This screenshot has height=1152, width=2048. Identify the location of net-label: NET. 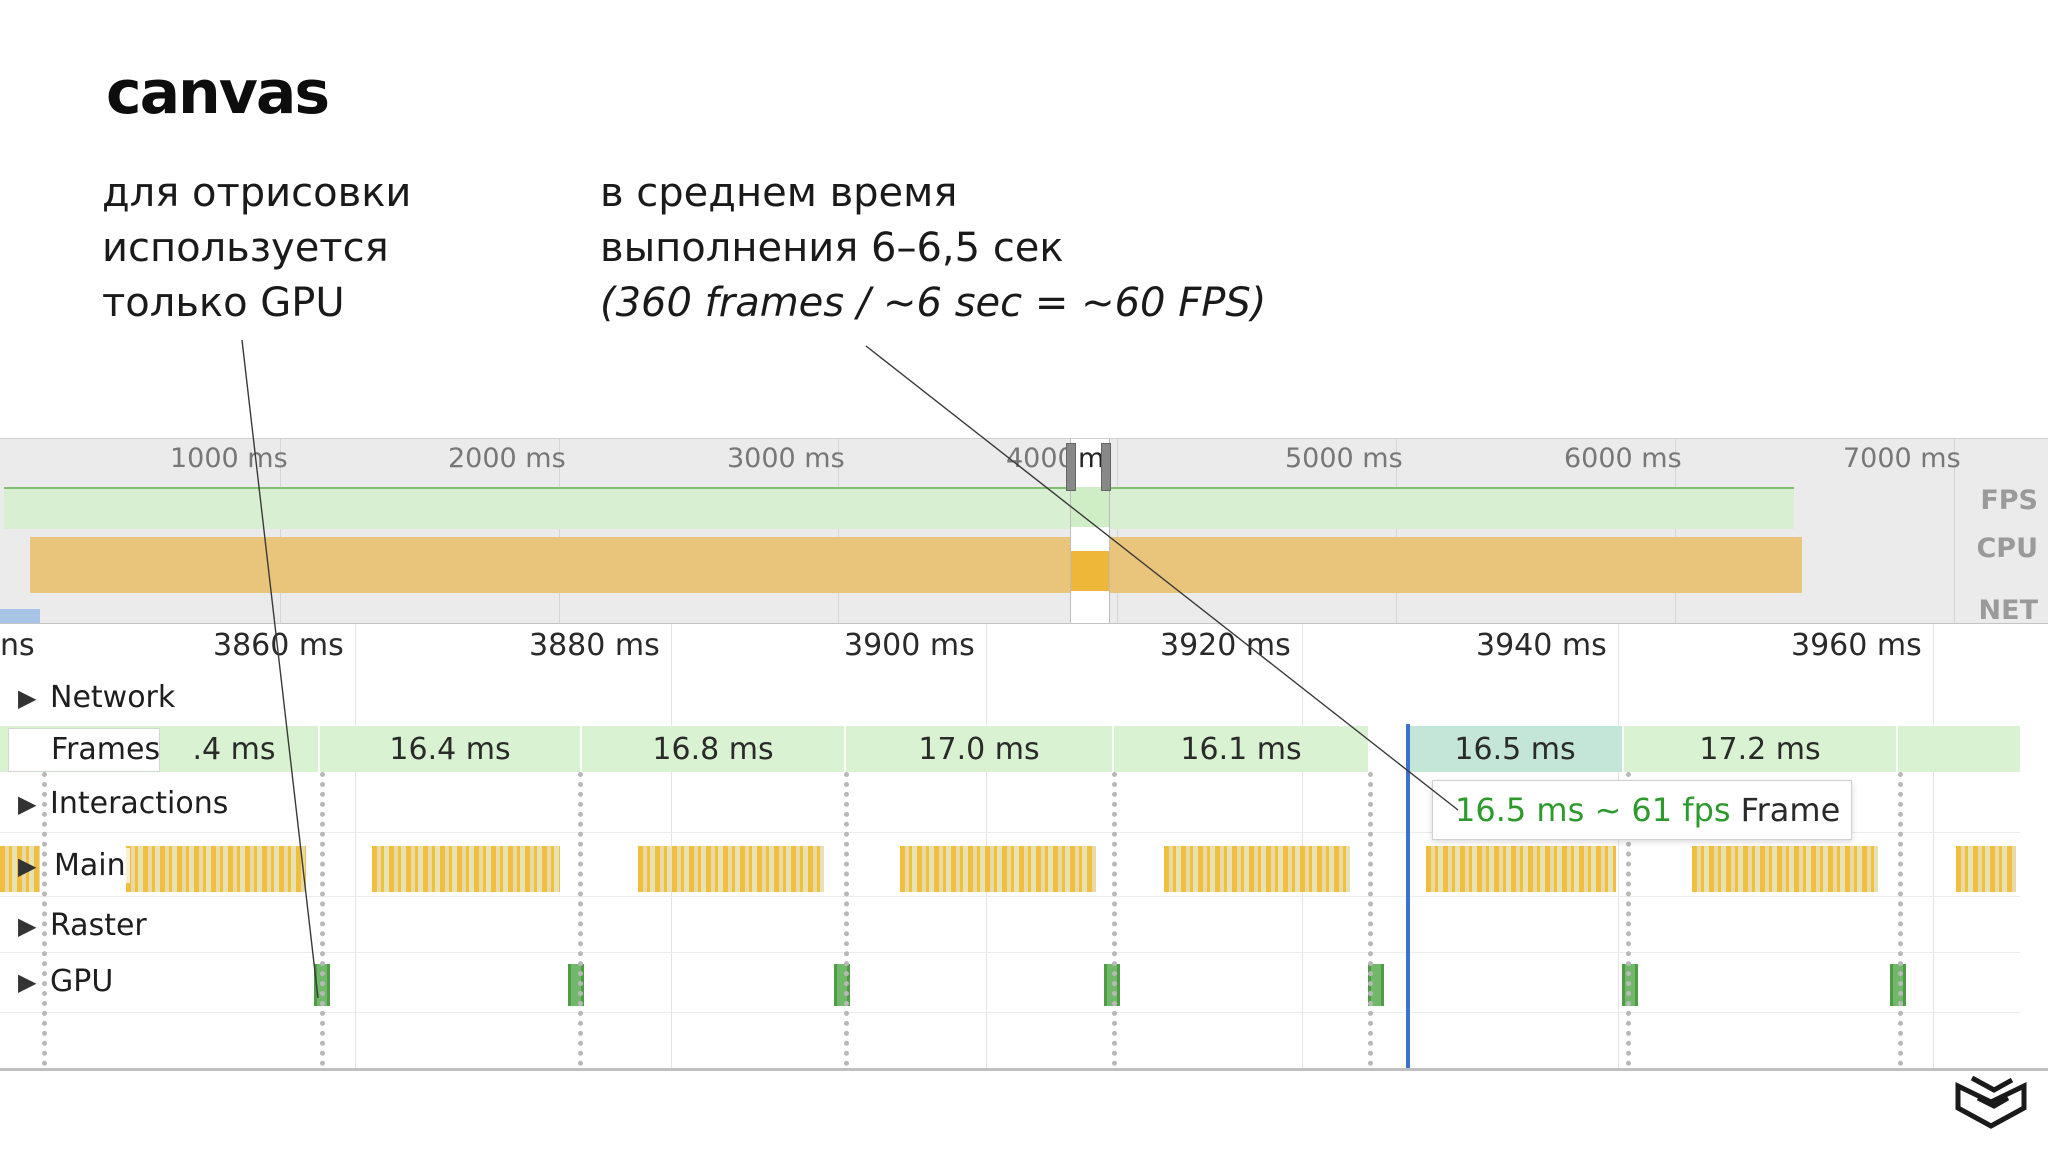
(2008, 610).